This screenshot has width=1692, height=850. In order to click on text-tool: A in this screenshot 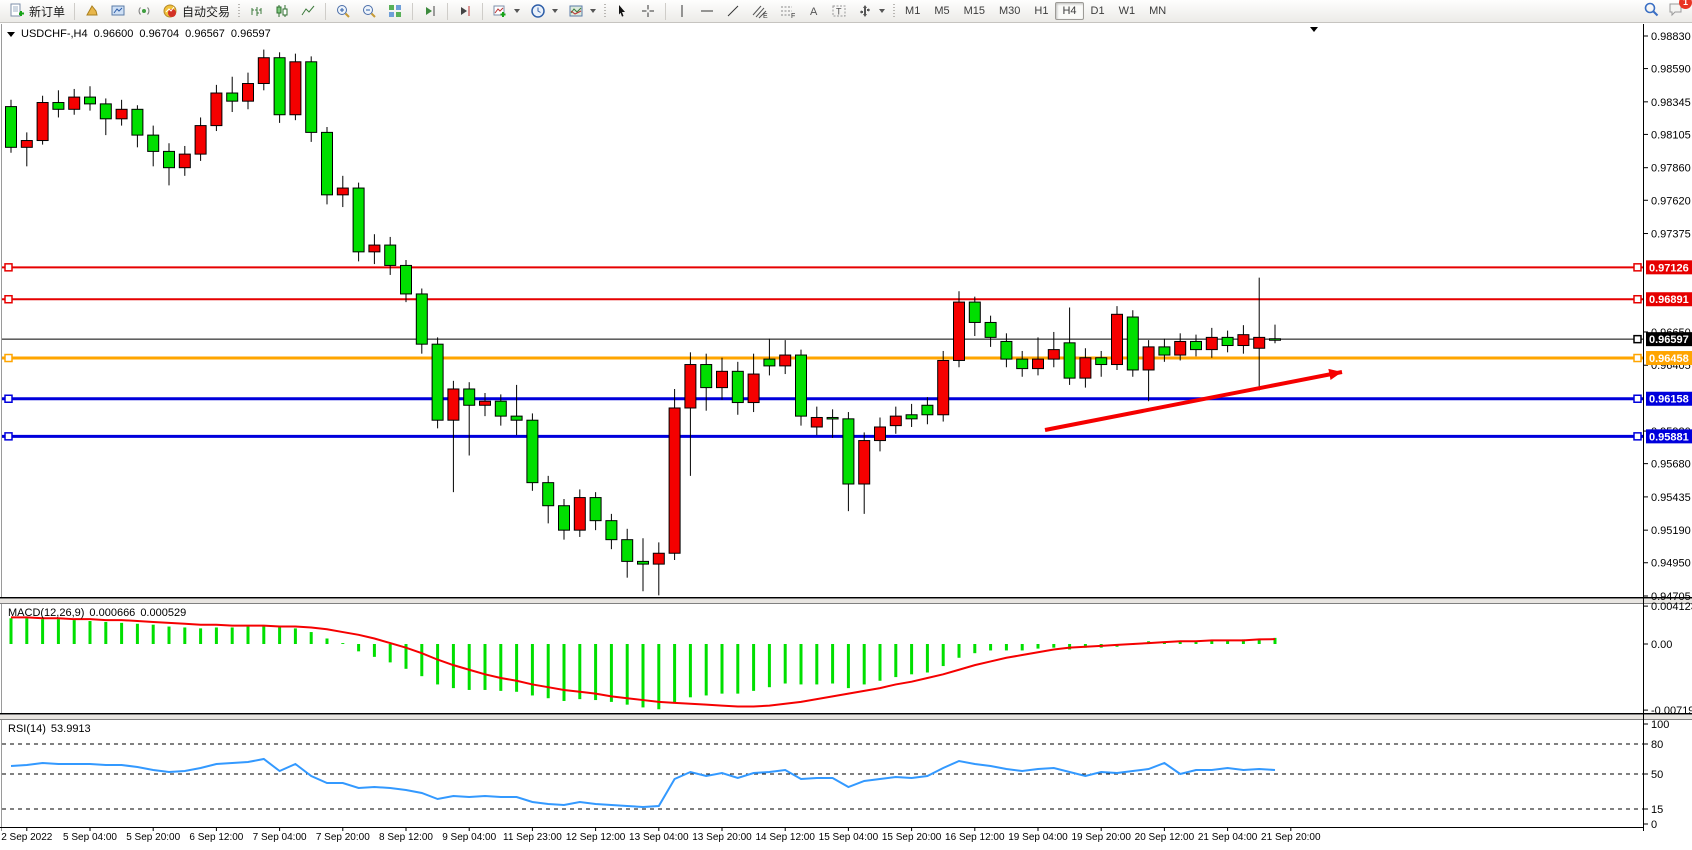, I will do `click(814, 11)`.